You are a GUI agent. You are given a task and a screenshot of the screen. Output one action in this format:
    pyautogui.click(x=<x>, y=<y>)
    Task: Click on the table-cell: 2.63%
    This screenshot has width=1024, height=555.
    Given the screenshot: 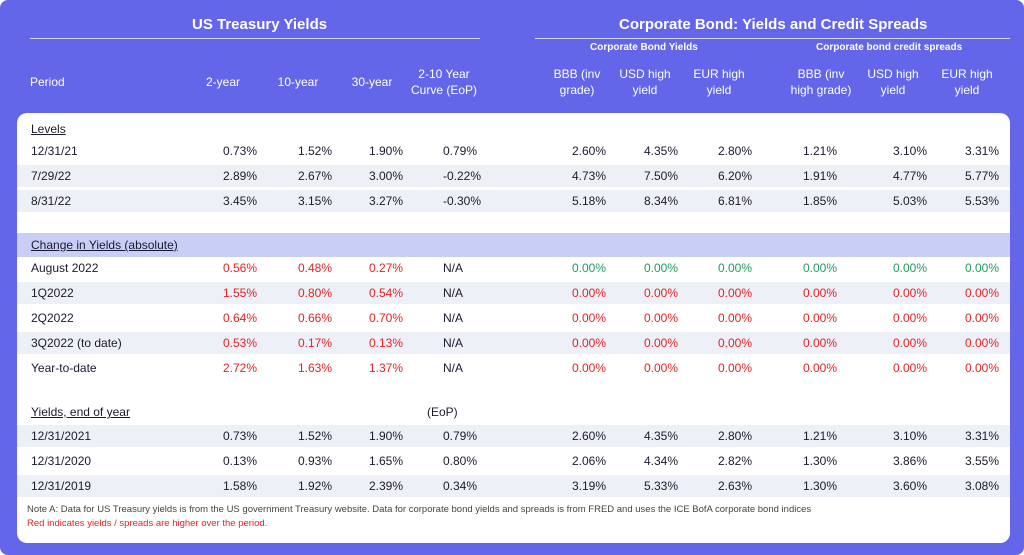 What is the action you would take?
    pyautogui.click(x=735, y=486)
    